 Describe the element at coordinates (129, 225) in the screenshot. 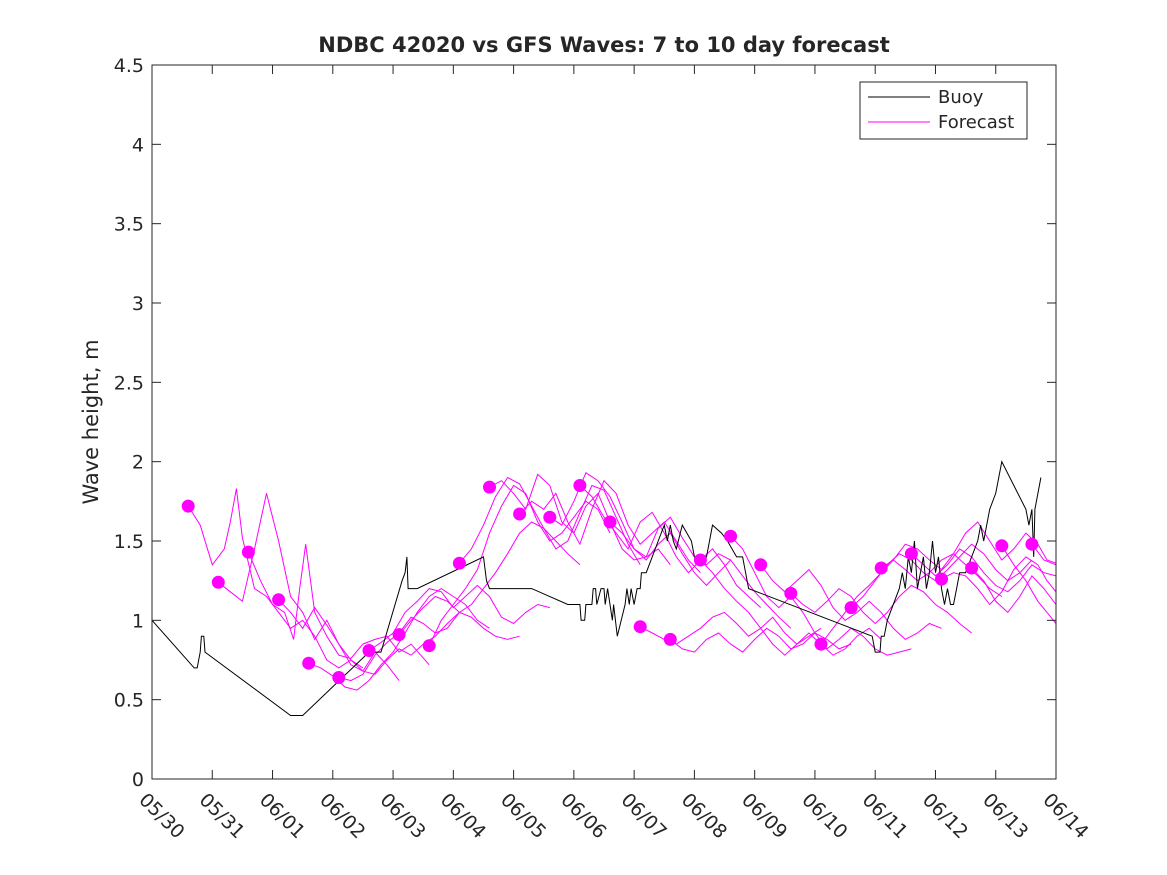

I see `y-tick-label: 3.5` at that location.